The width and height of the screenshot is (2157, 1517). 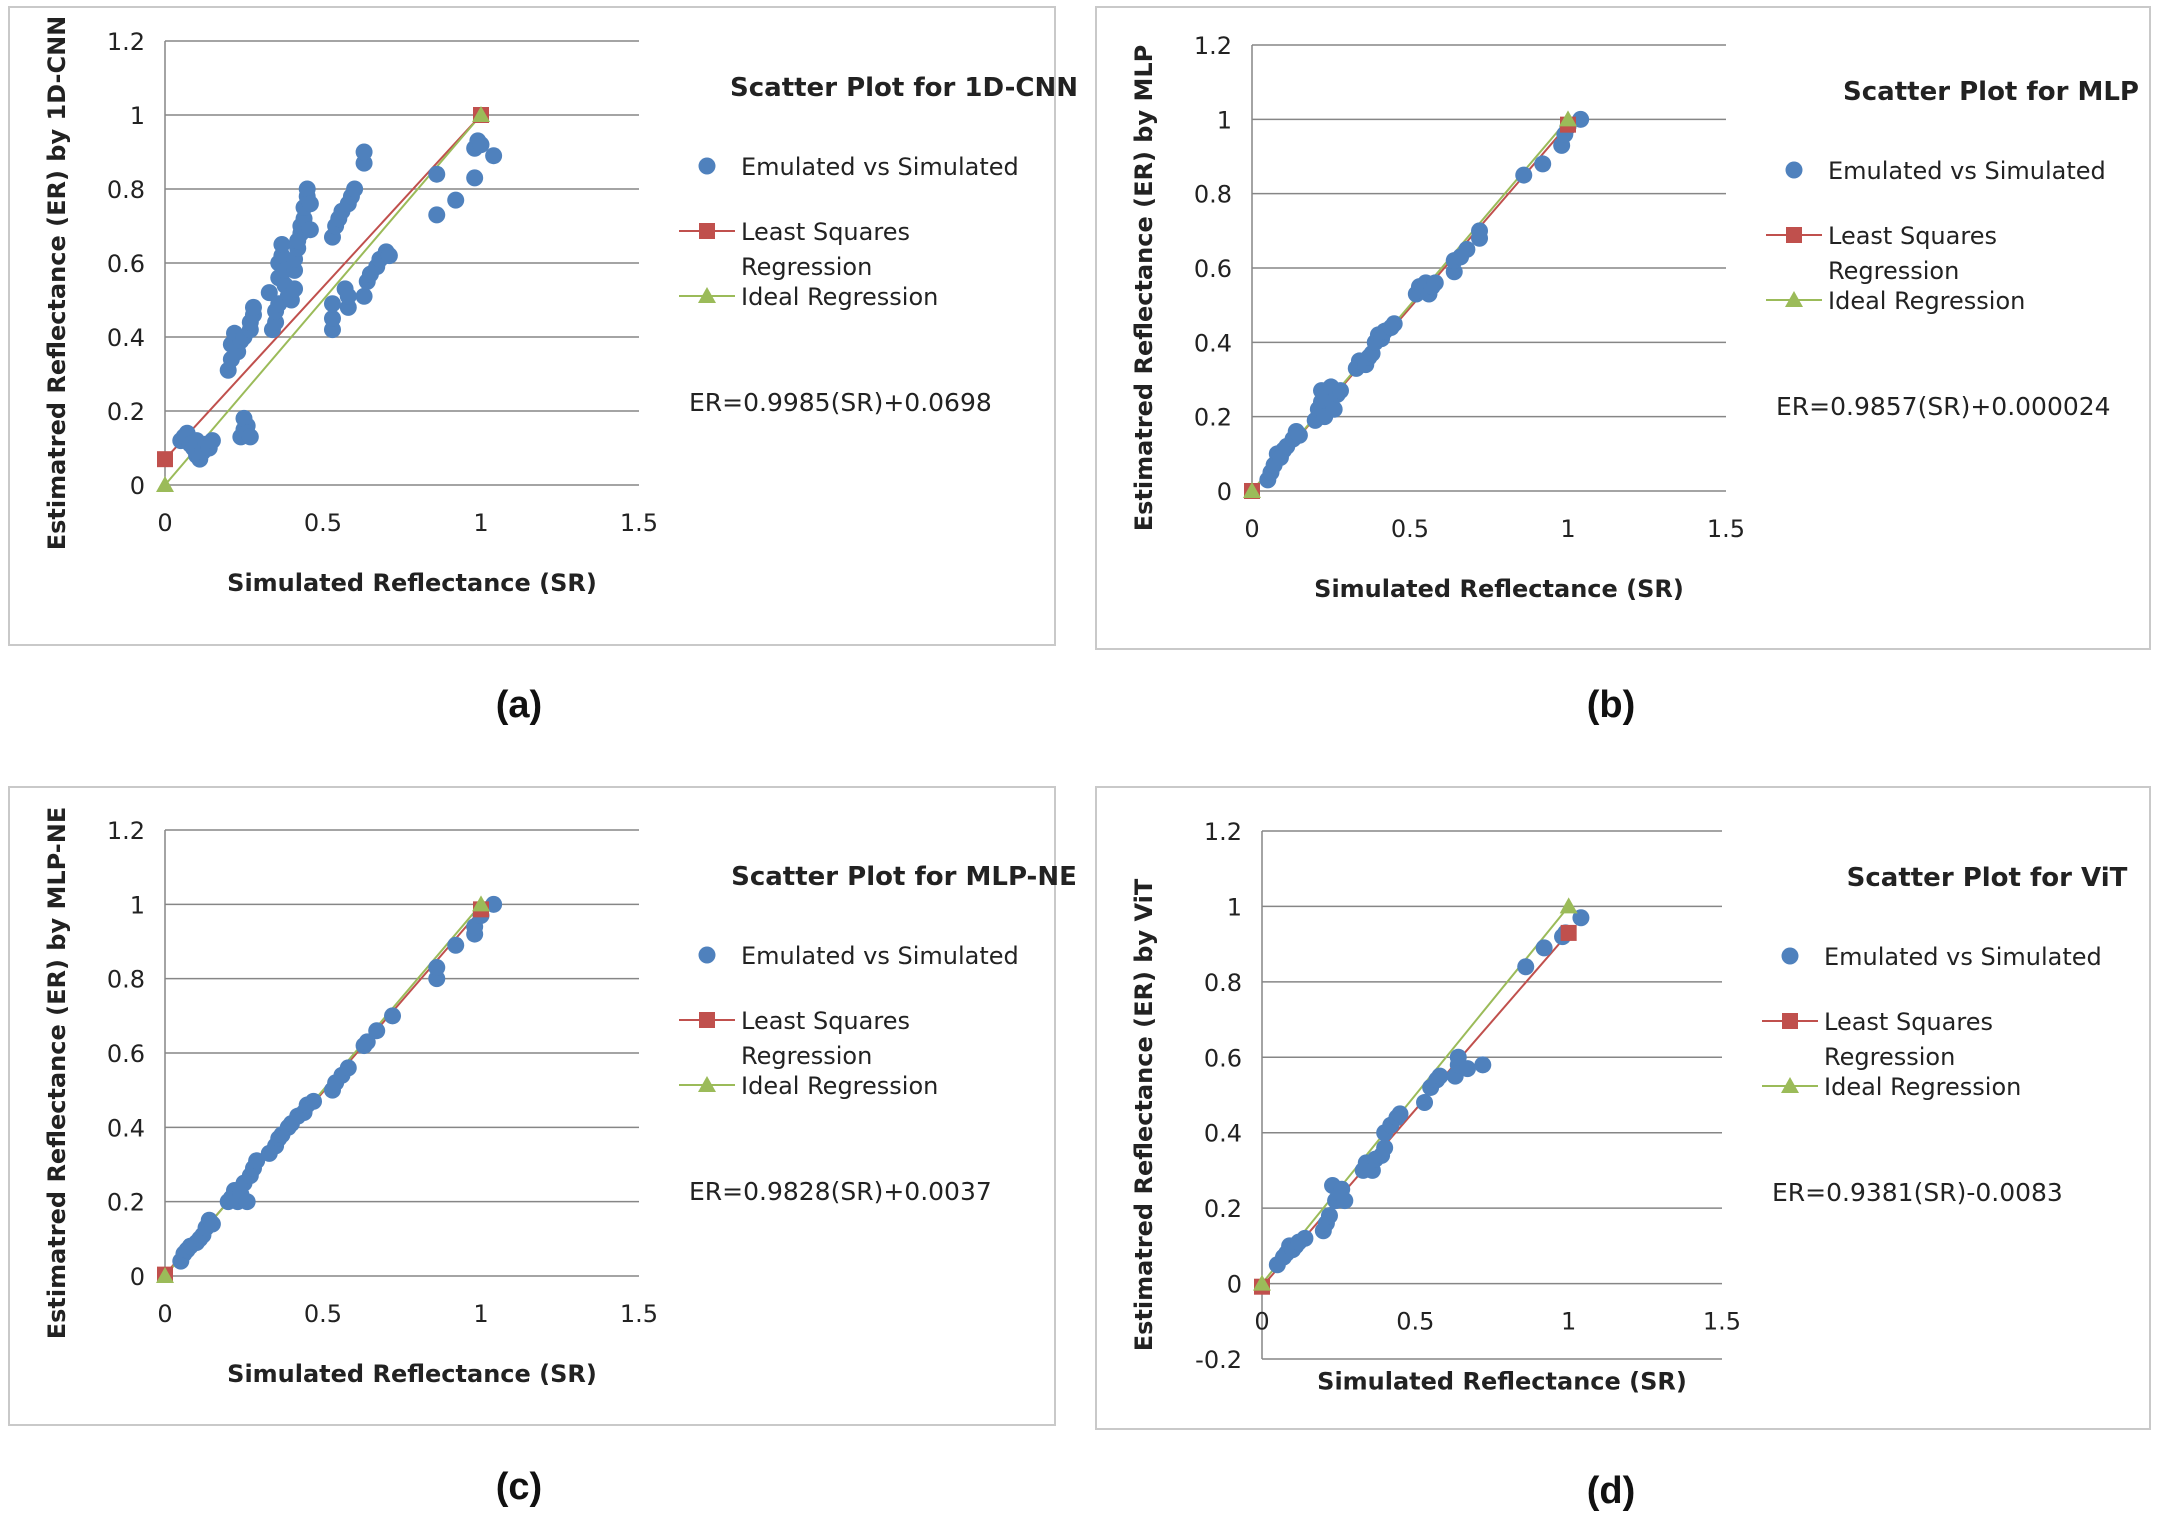 What do you see at coordinates (1469, 287) in the screenshot?
I see `plot-area: 0 0.2 0.4 0.6 0.8 1 1.2 0 0.5 1 1.5` at bounding box center [1469, 287].